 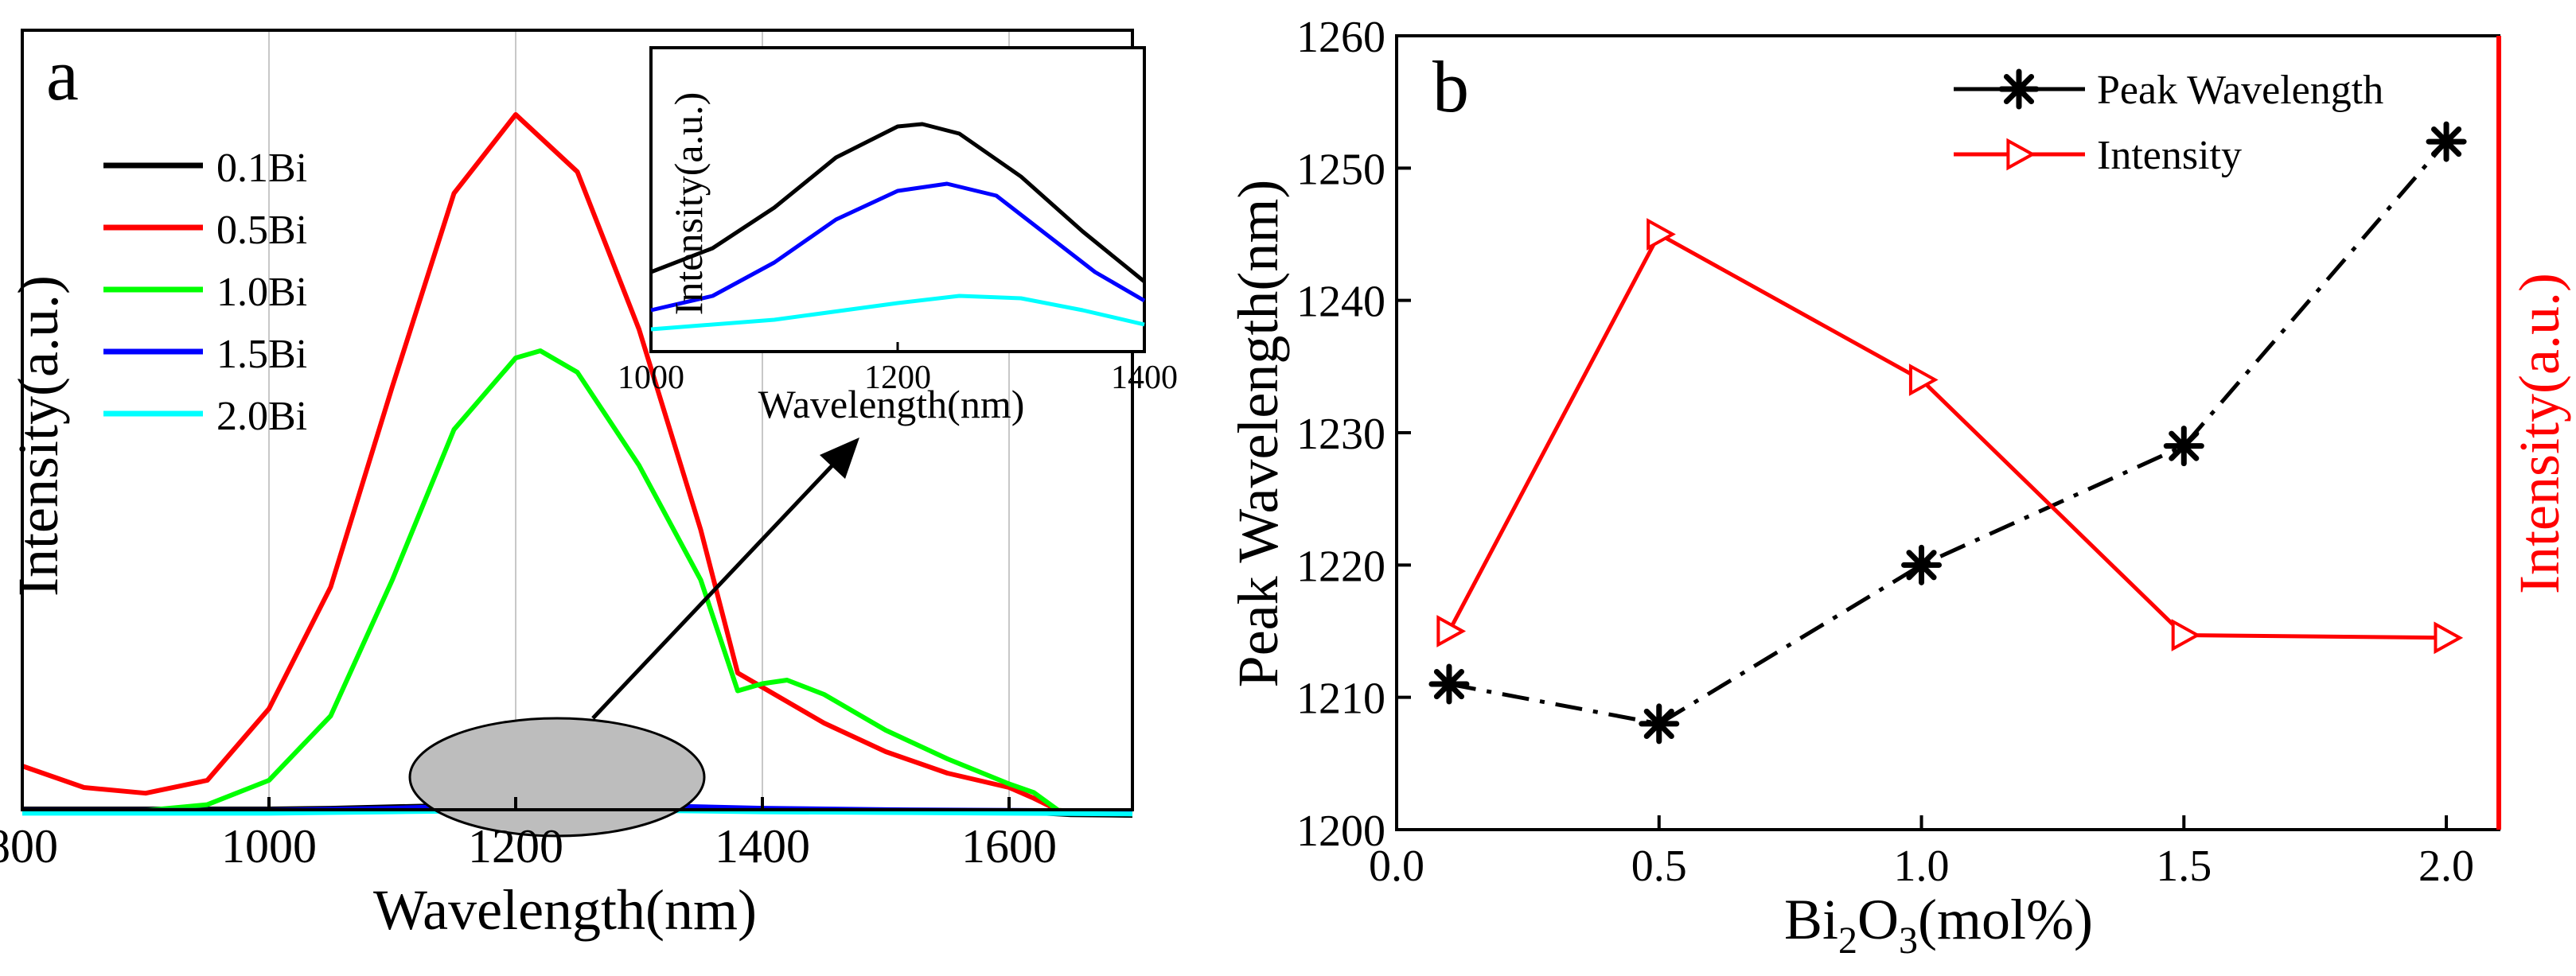 What do you see at coordinates (1908, 941) in the screenshot?
I see `x-label-sub-3: 3` at bounding box center [1908, 941].